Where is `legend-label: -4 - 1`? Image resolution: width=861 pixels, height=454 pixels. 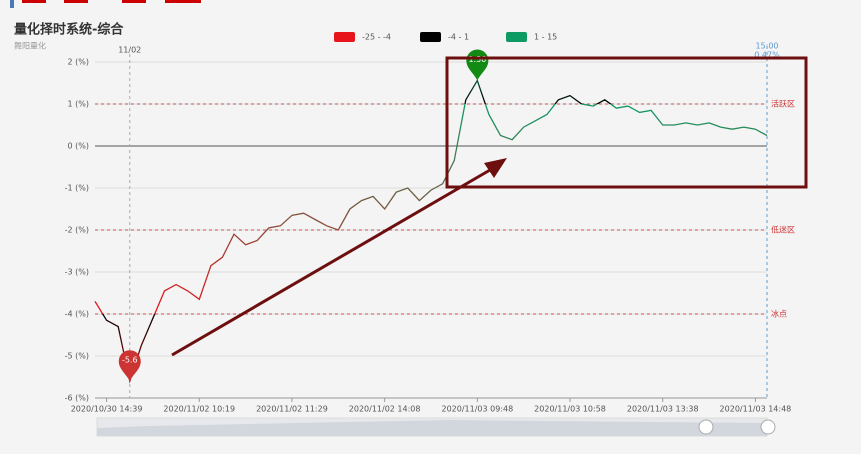 legend-label: -4 - 1 is located at coordinates (458, 37).